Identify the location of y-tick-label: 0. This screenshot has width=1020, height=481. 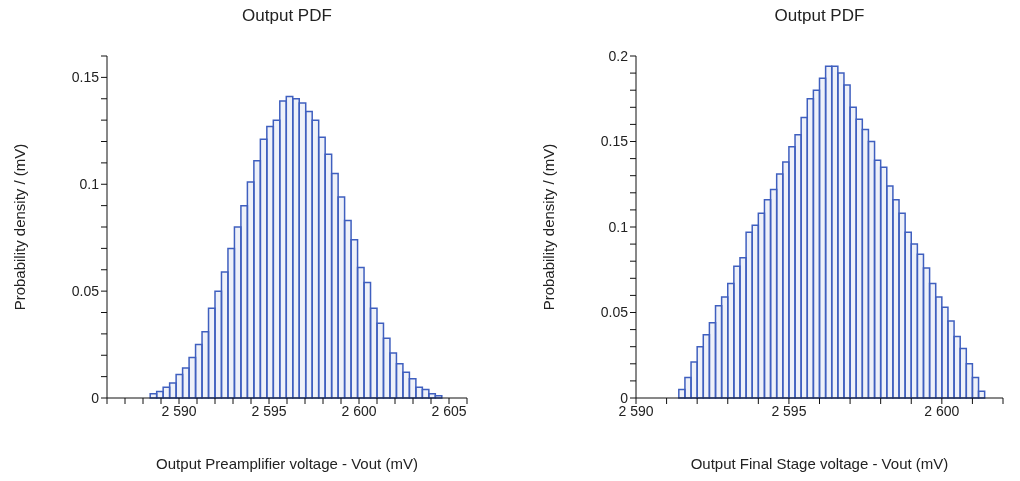
(95, 397).